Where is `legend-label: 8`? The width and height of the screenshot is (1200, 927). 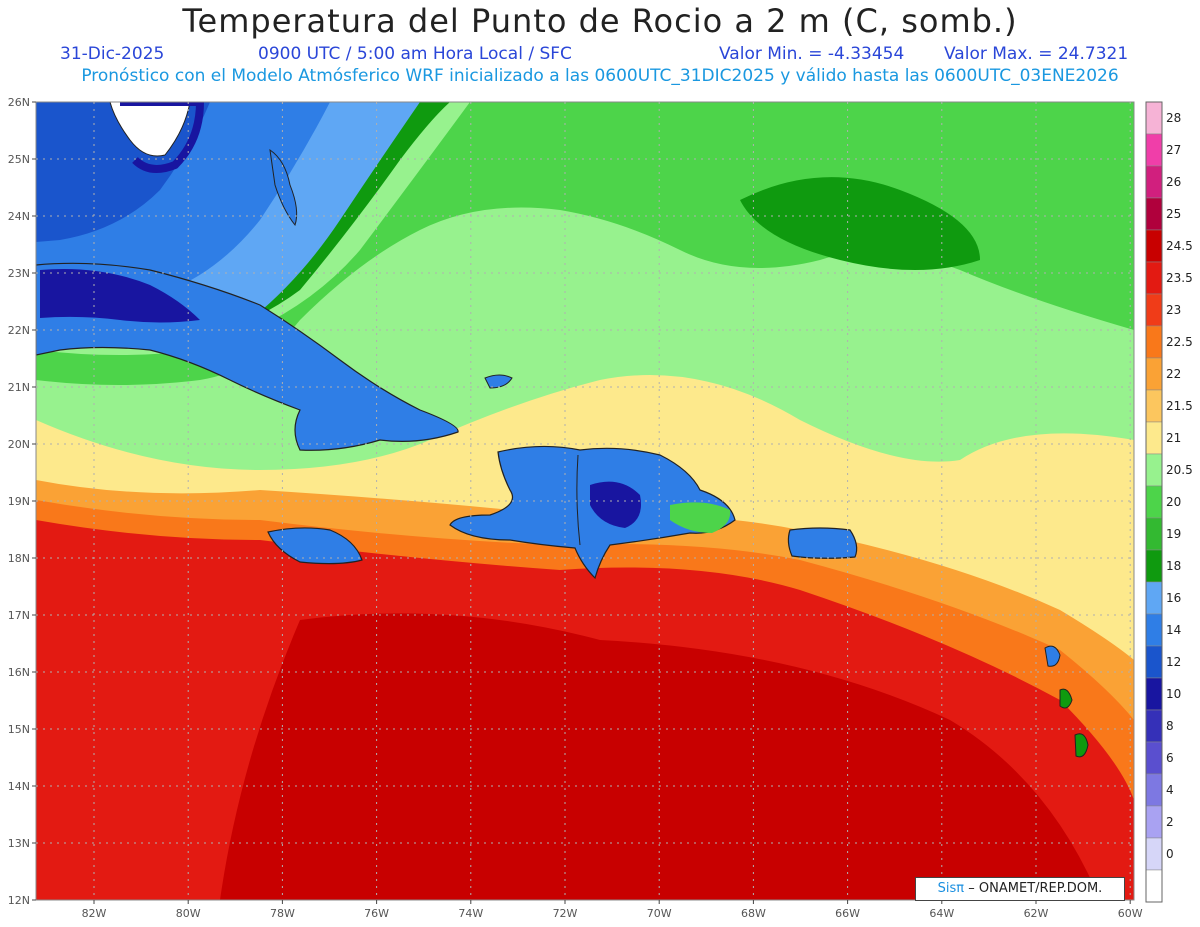 legend-label: 8 is located at coordinates (1170, 726).